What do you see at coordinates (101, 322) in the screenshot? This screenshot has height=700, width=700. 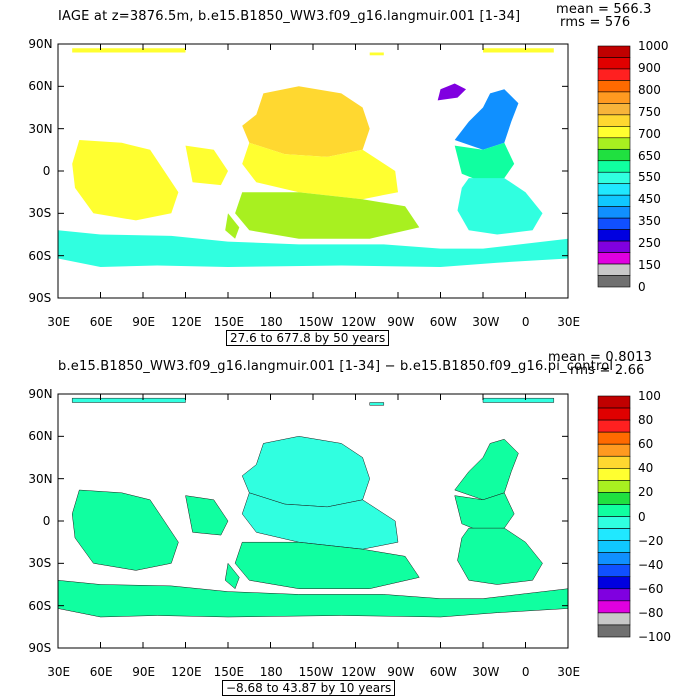 I see `x-tick-label: 60E` at bounding box center [101, 322].